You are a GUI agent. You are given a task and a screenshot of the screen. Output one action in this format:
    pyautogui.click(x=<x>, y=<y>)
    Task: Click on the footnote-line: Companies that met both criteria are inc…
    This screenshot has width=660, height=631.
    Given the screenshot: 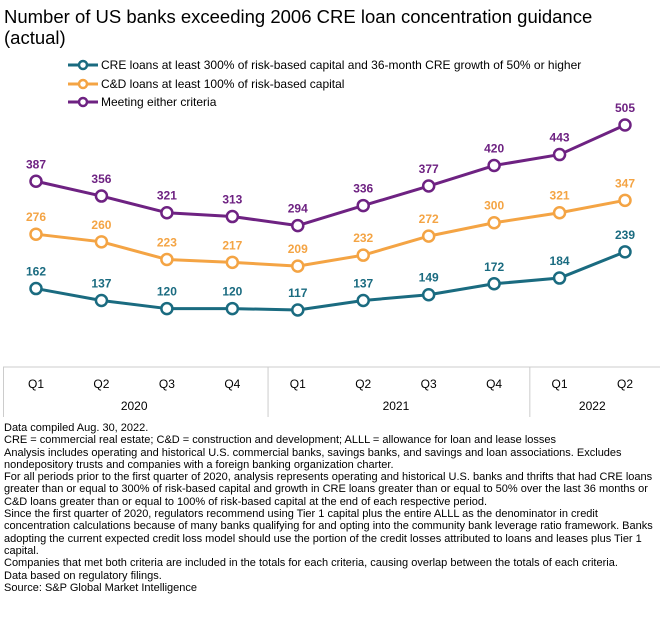 What is the action you would take?
    pyautogui.click(x=311, y=563)
    